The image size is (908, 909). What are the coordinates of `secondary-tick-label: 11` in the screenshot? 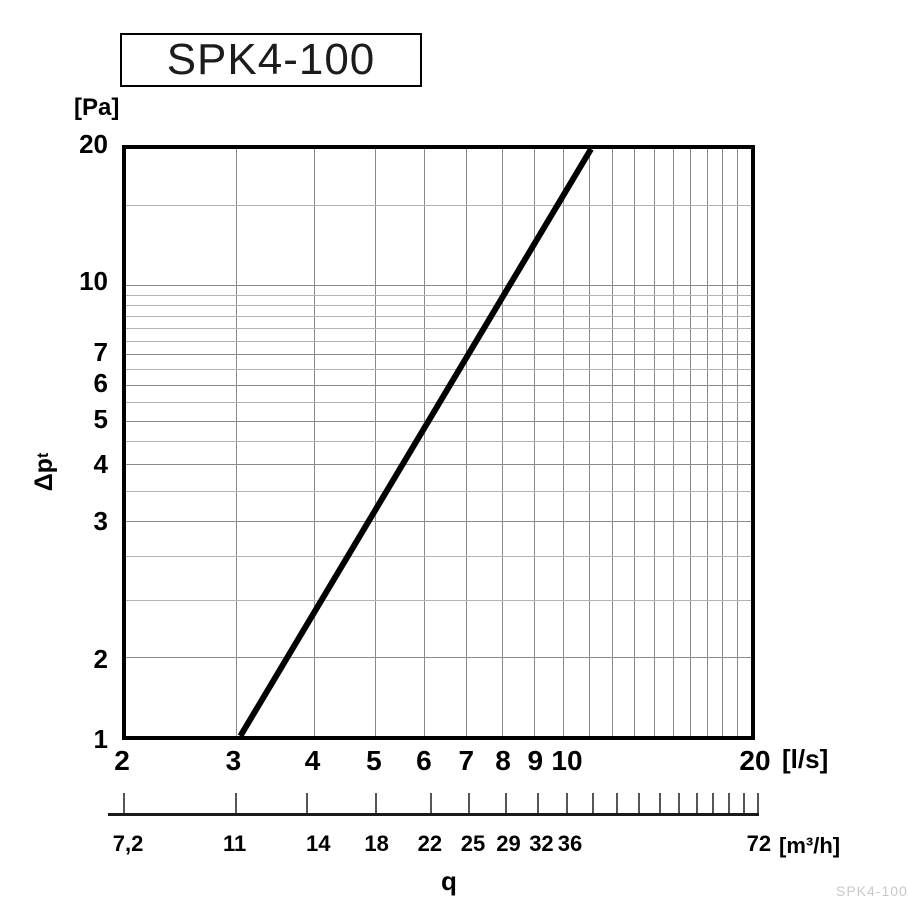 It's located at (234, 843).